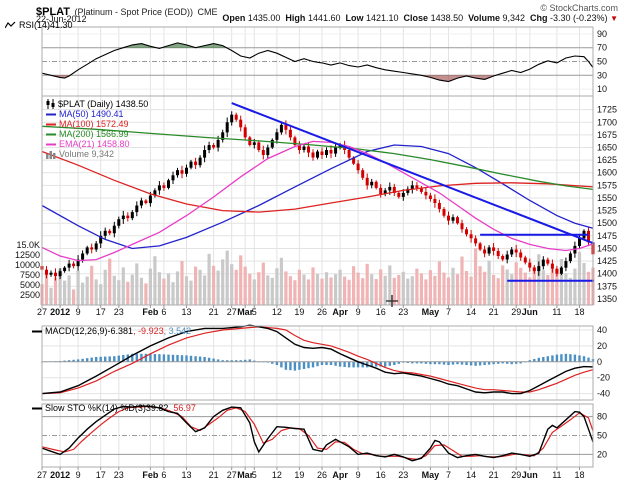 The image size is (624, 490). What do you see at coordinates (607, 211) in the screenshot?
I see `svg-text: 1525` at bounding box center [607, 211].